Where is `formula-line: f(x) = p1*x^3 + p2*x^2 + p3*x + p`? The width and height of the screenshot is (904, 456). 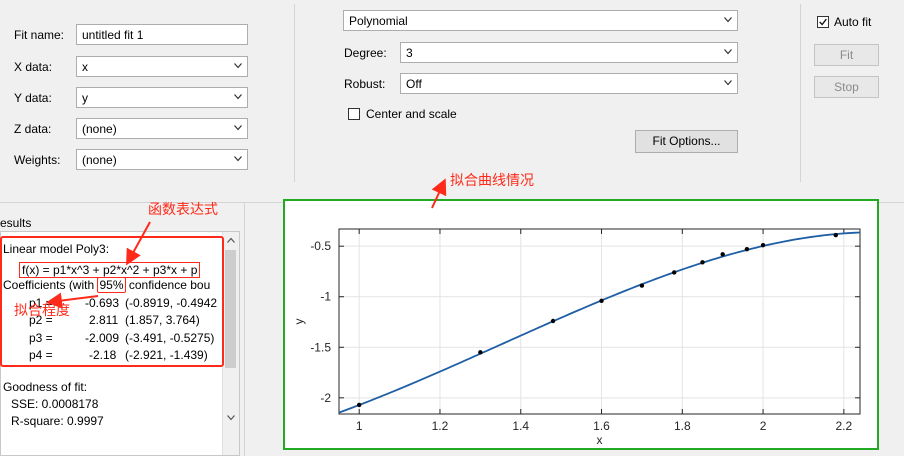
formula-line: f(x) = p1*x^3 + p2*x^2 + p3*x + p is located at coordinates (110, 270).